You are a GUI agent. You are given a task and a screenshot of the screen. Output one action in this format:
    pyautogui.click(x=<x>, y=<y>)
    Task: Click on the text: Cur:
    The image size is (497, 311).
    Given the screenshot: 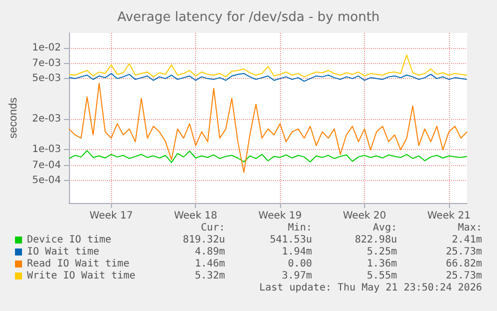 What is the action you would take?
    pyautogui.click(x=212, y=228)
    